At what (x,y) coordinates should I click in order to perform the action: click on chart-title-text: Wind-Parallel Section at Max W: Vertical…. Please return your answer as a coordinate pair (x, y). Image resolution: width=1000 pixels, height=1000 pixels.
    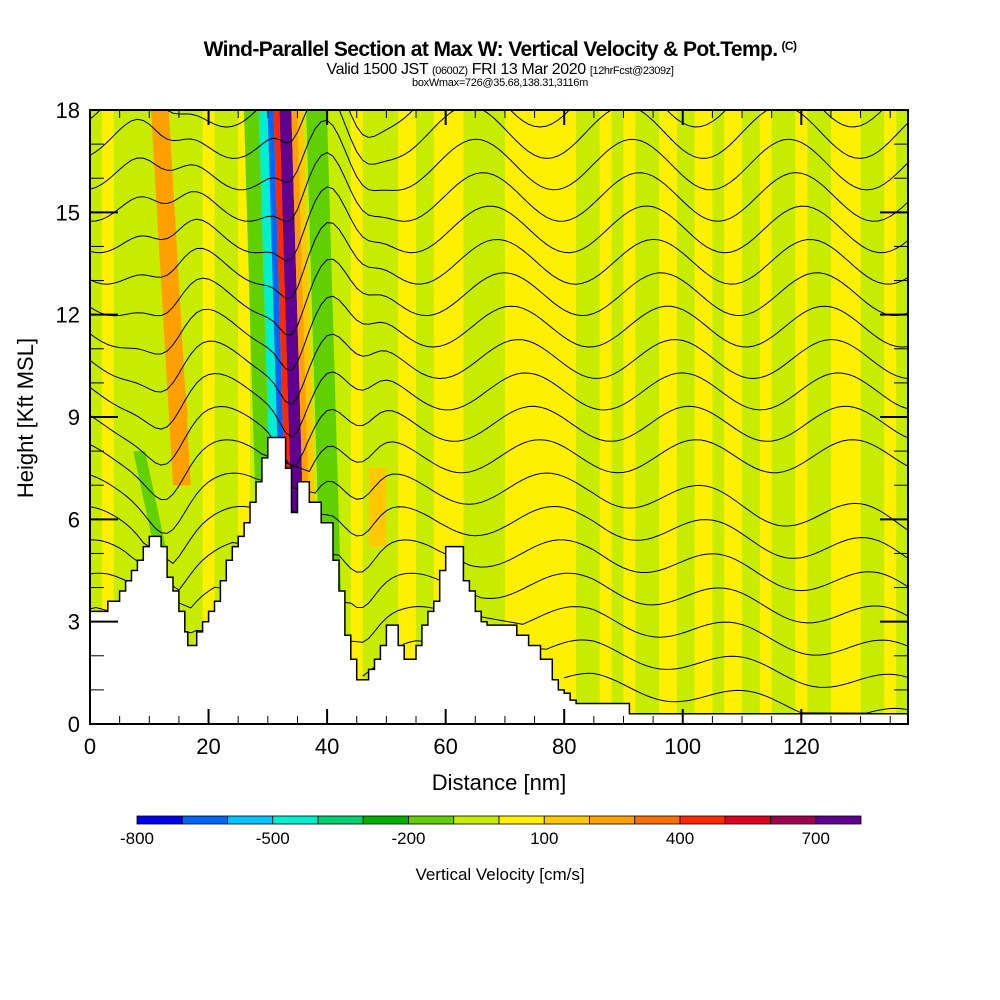
    Looking at the image, I should click on (491, 49).